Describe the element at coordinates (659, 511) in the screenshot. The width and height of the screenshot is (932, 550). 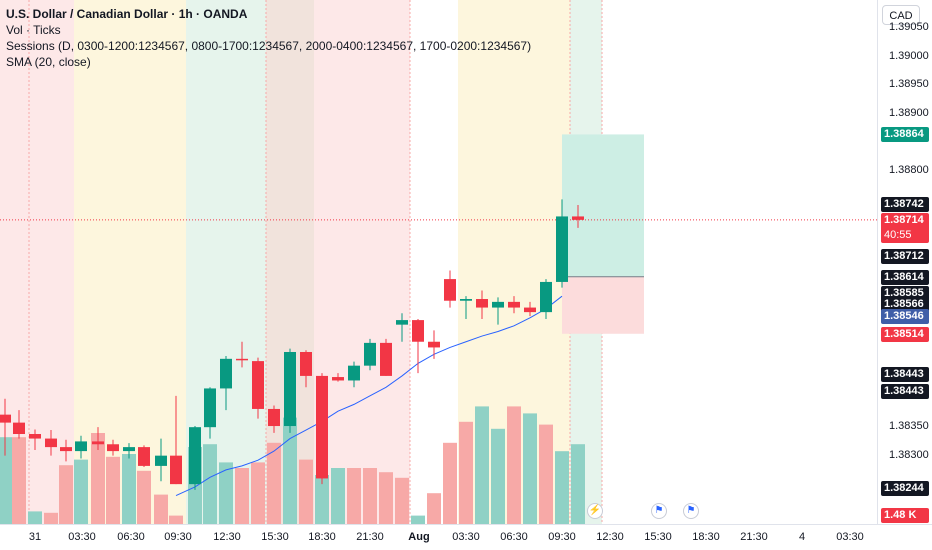
I see `us-flag-event-icon: ⚑` at that location.